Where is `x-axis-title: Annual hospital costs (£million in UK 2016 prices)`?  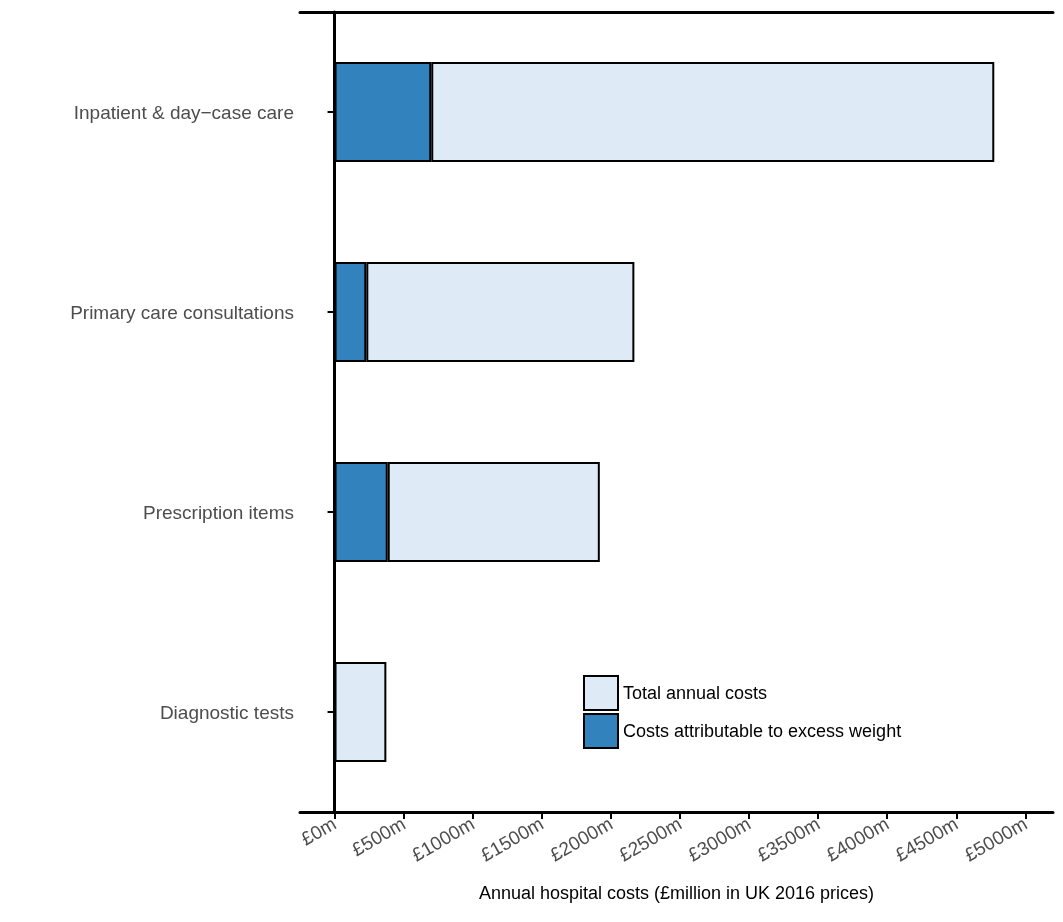 x-axis-title: Annual hospital costs (£million in UK 2016 prices) is located at coordinates (676, 893).